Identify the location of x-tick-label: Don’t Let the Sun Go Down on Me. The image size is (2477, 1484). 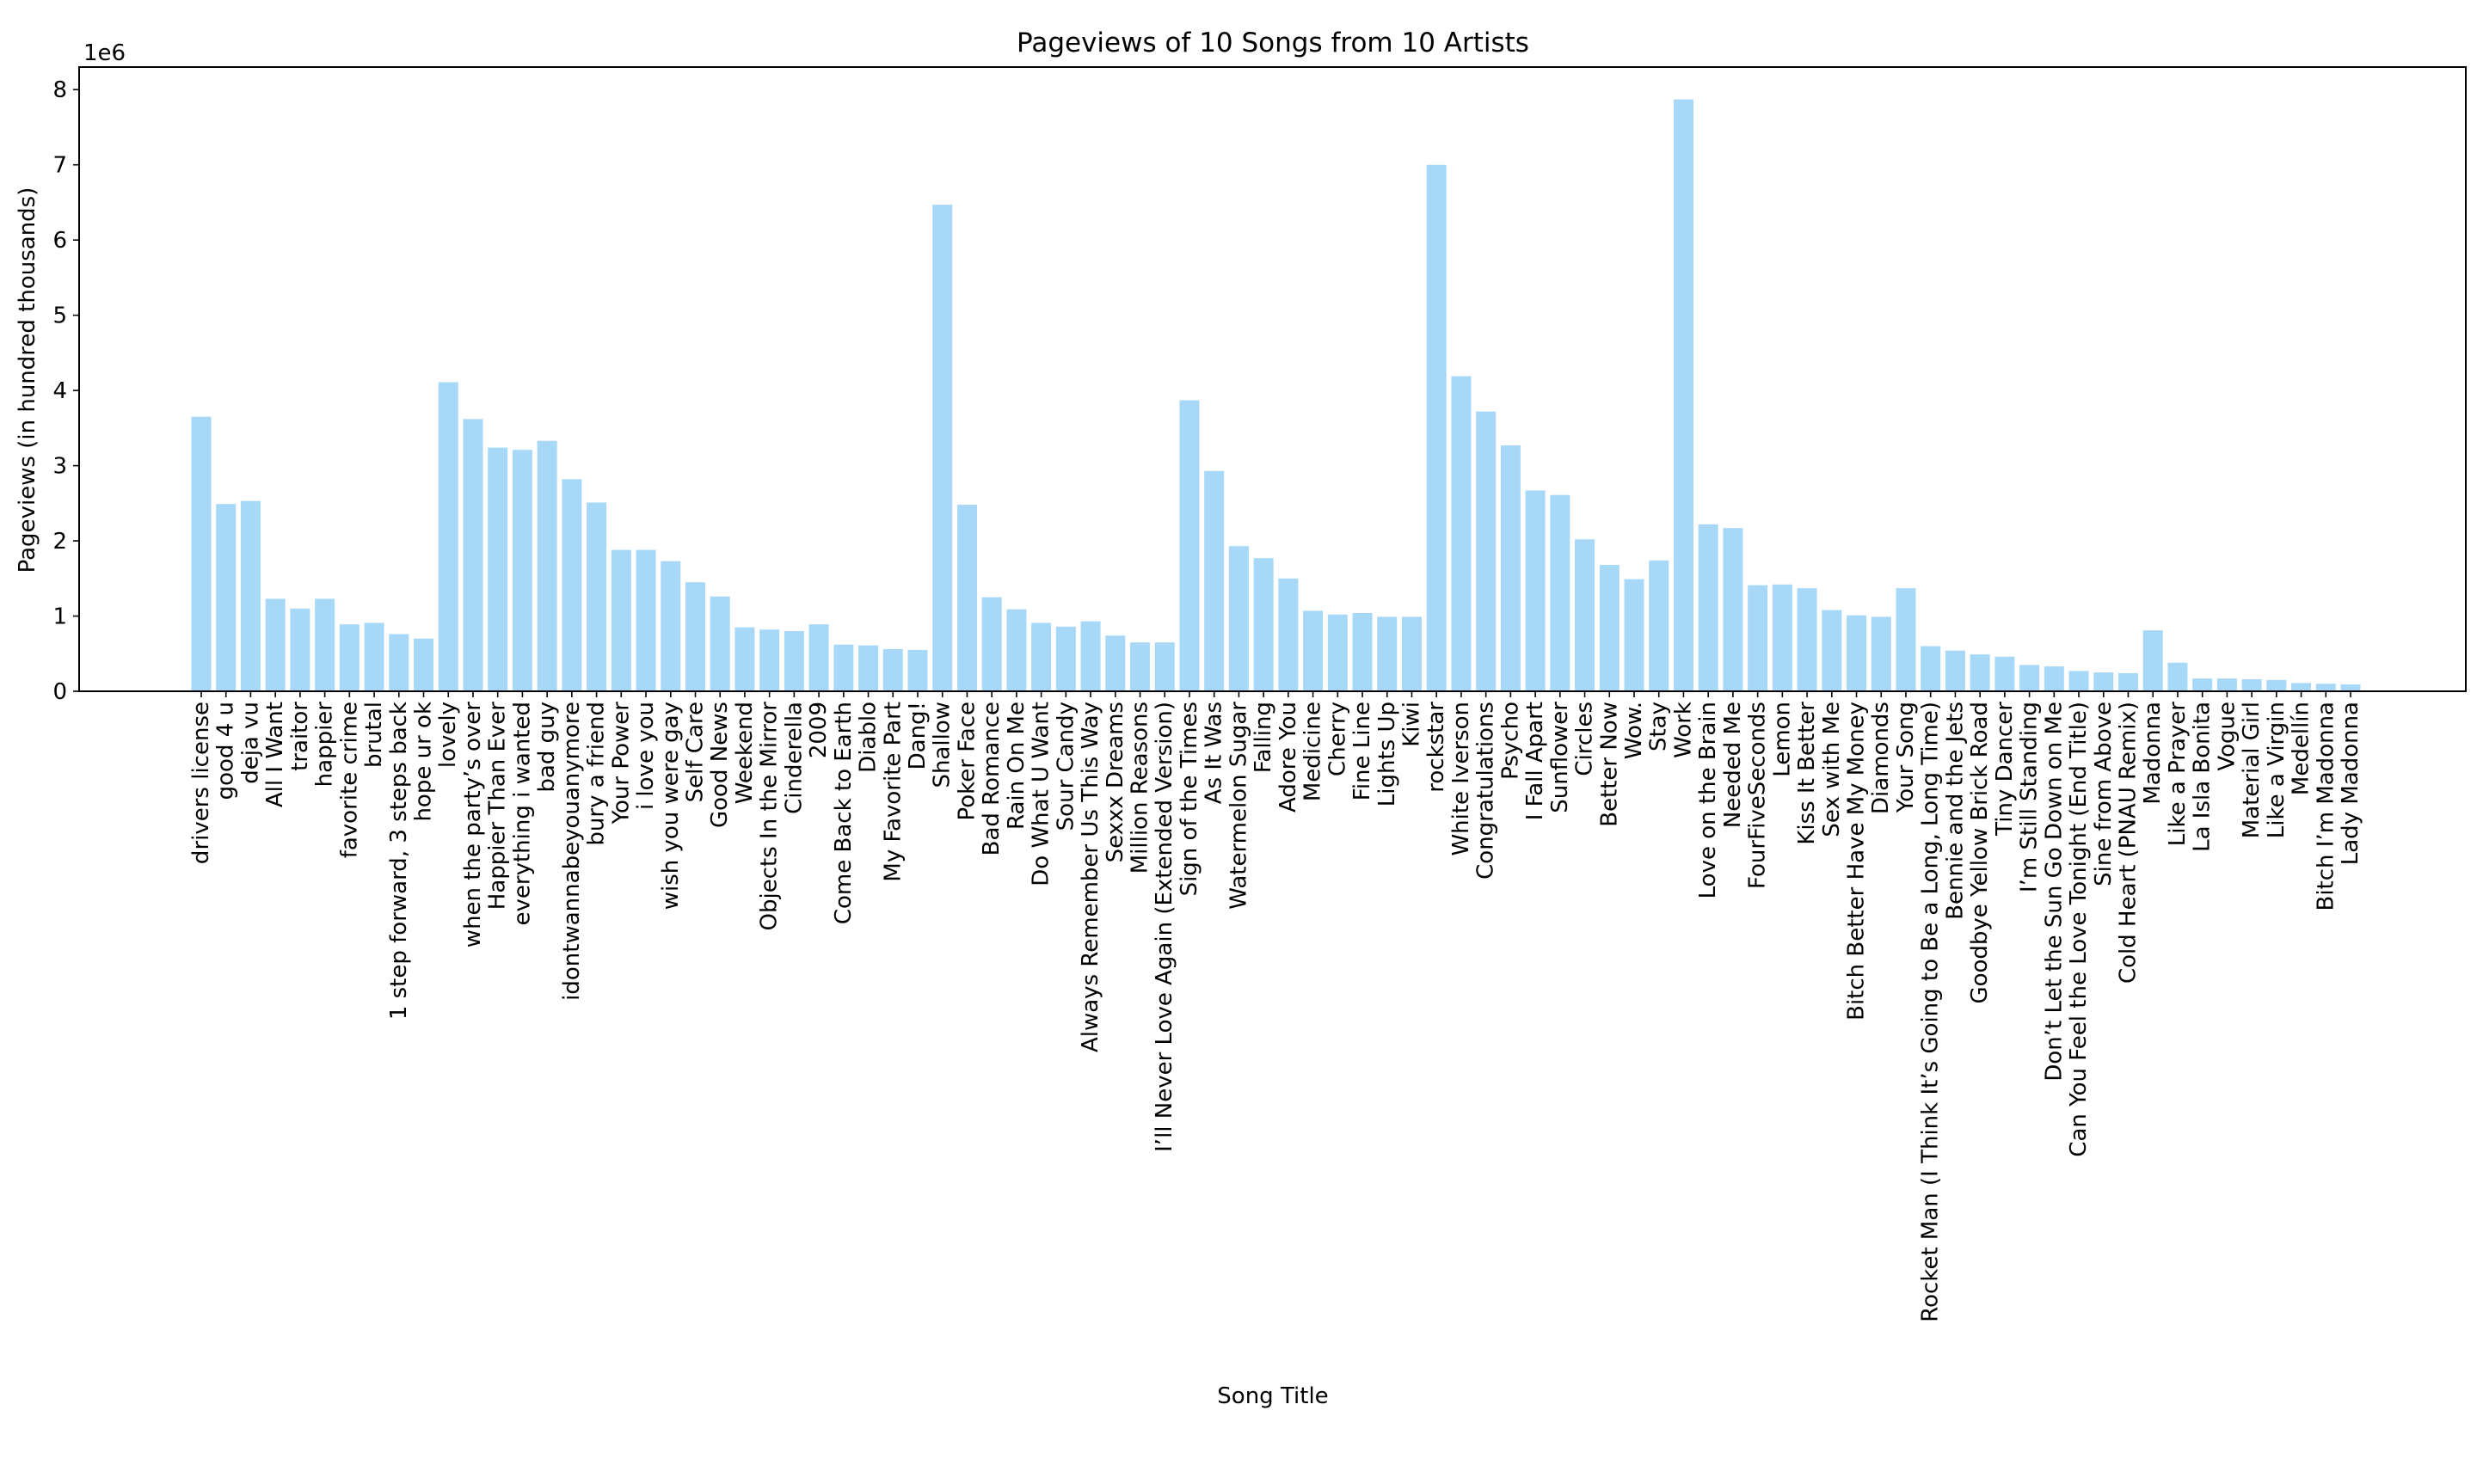
(2054, 892).